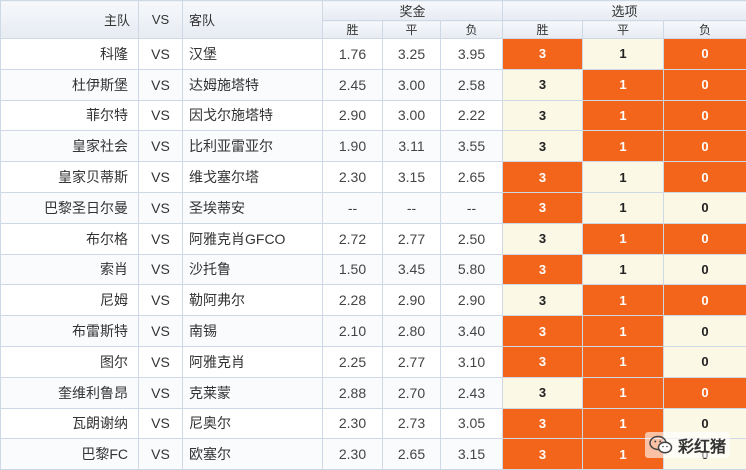 This screenshot has height=470, width=746. I want to click on odds-win: 2.25, so click(352, 361).